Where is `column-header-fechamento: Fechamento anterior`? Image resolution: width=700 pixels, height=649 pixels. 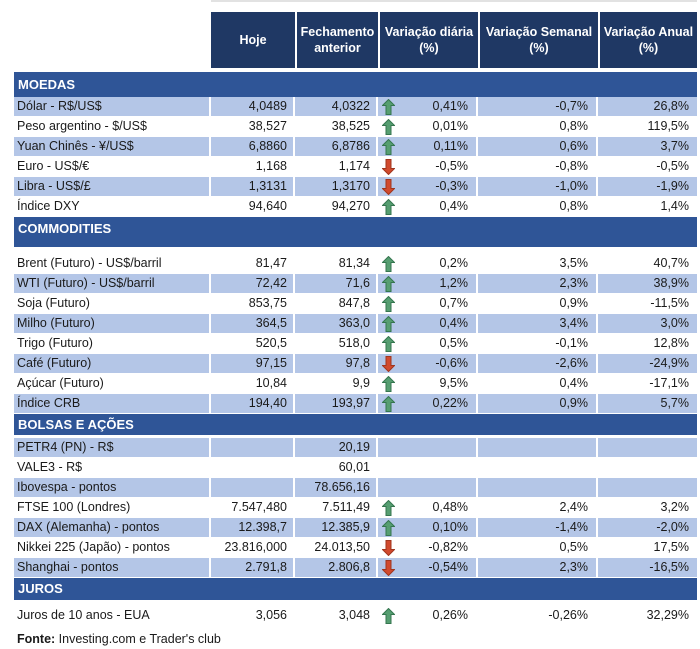
column-header-fechamento: Fechamento anterior is located at coordinates (336, 40).